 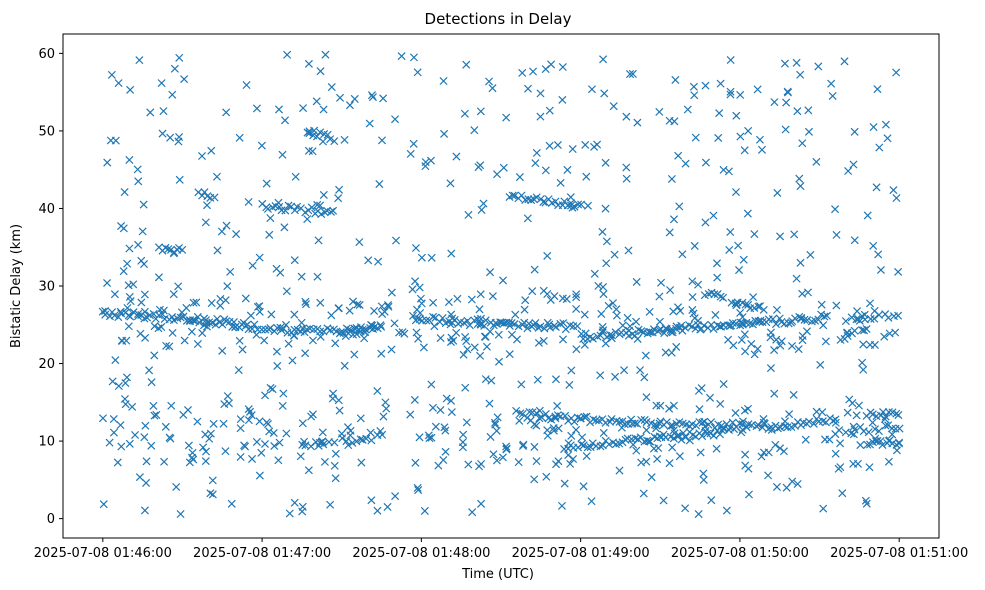 What do you see at coordinates (421, 553) in the screenshot?
I see `x-tick-label: 2025-07-08 01:48:00` at bounding box center [421, 553].